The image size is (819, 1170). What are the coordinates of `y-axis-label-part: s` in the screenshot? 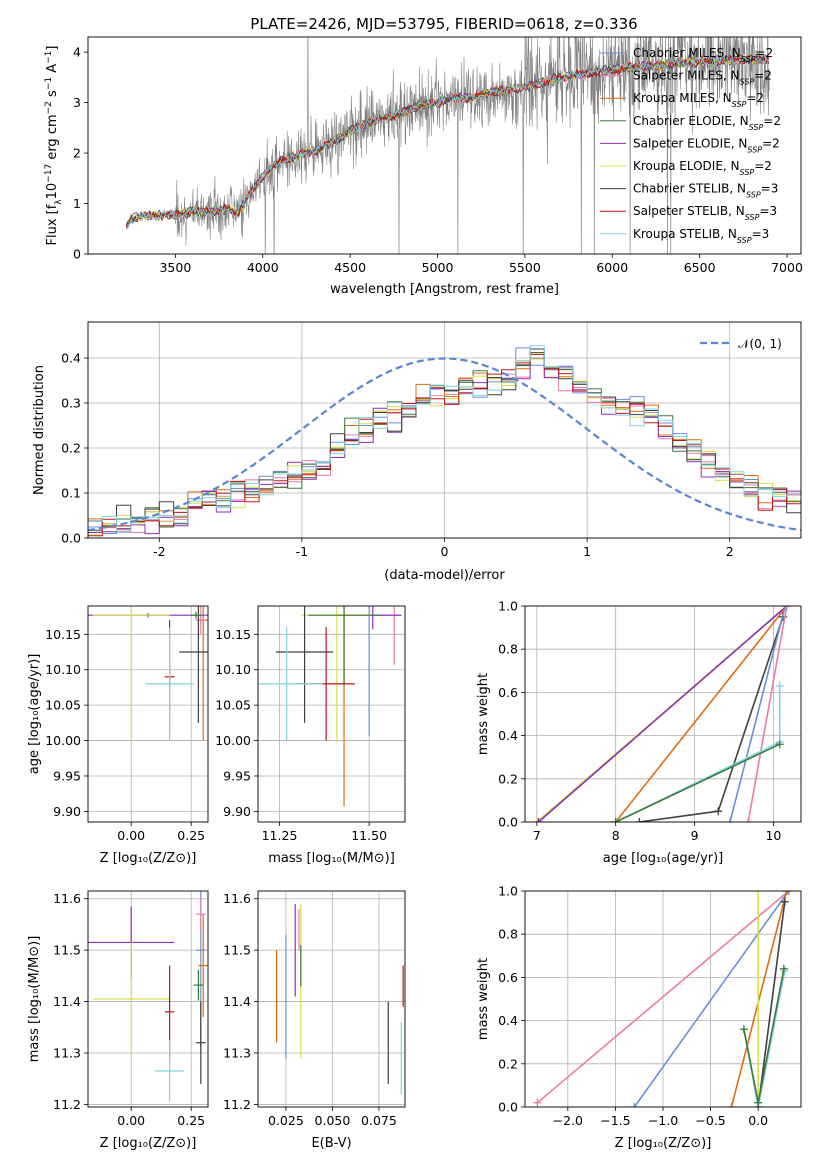 It's located at (52, 95).